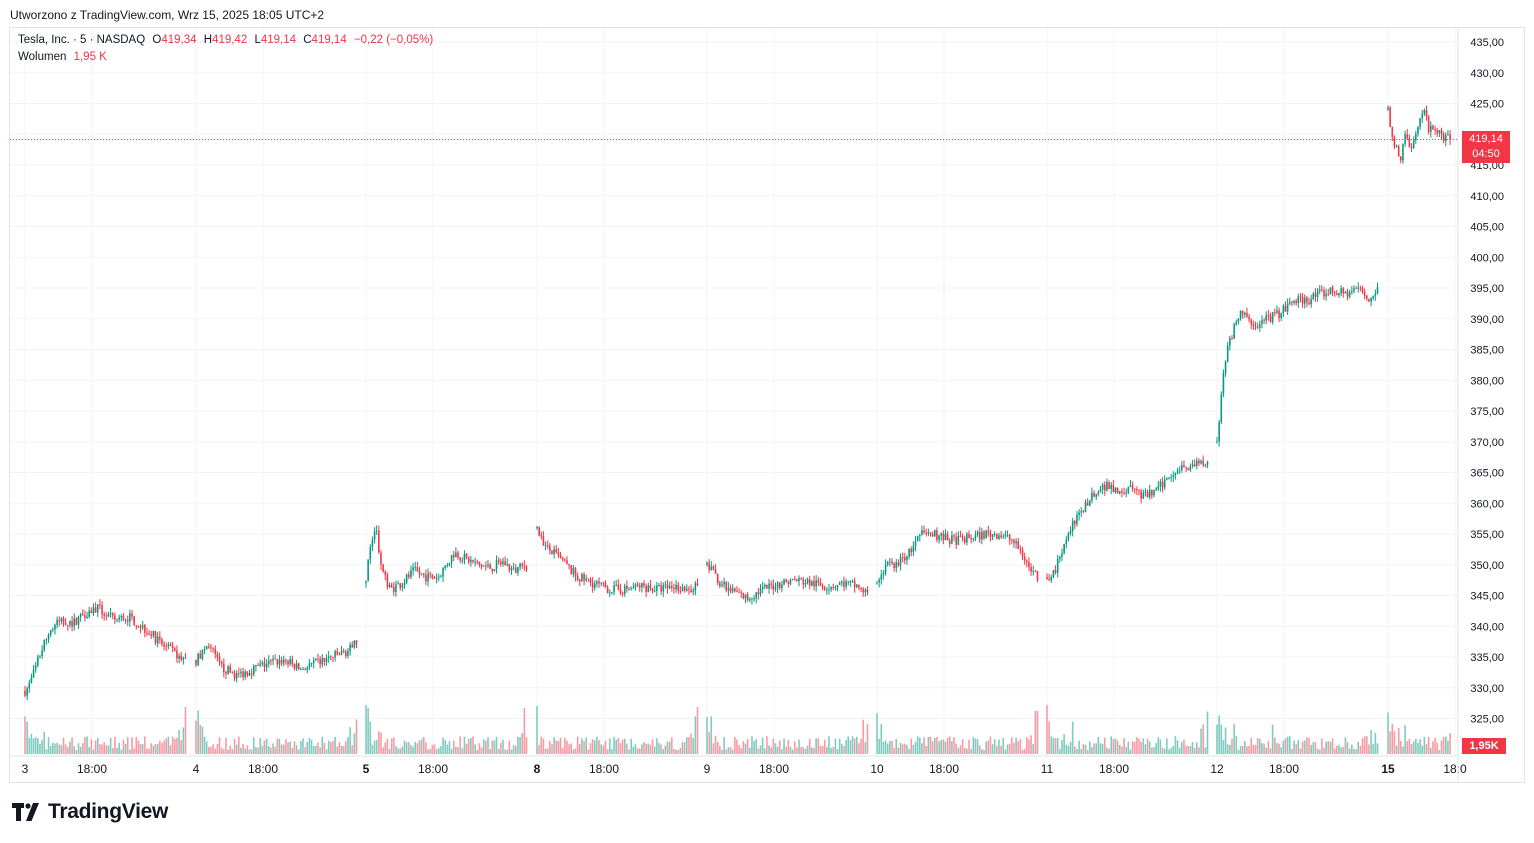  I want to click on symbol-name: Tesla, Inc. · 5 · NASDAQ, so click(82, 40).